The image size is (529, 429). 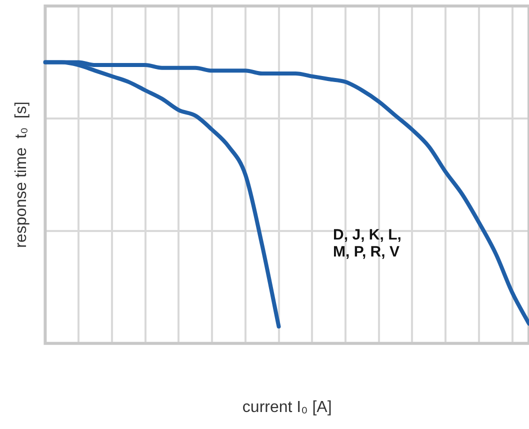 I want to click on y-axis-title: response time t₀ [s], so click(x=21, y=175).